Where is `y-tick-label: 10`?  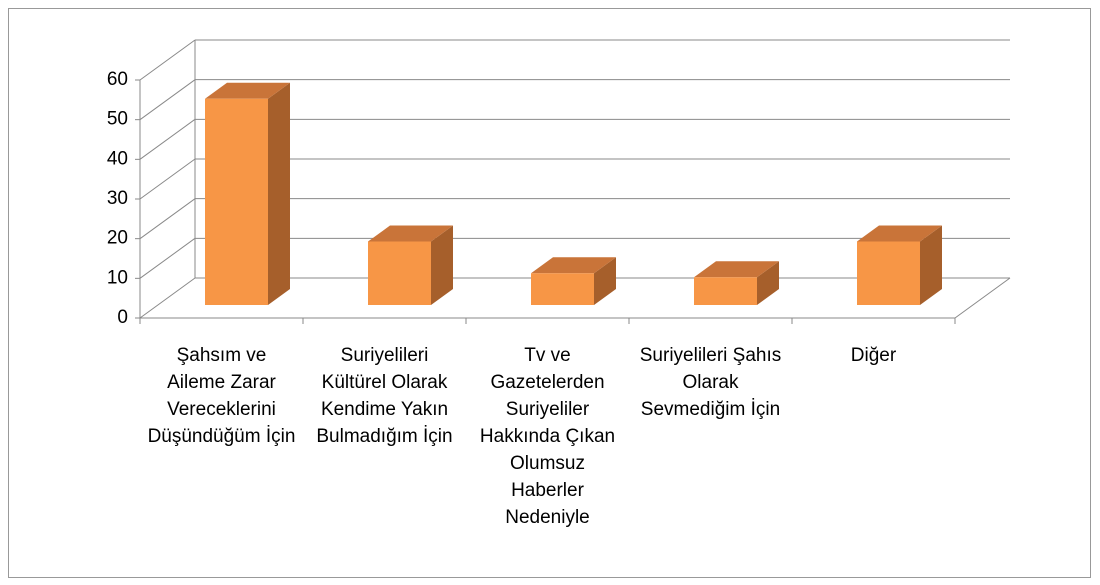
y-tick-label: 10 is located at coordinates (117, 277).